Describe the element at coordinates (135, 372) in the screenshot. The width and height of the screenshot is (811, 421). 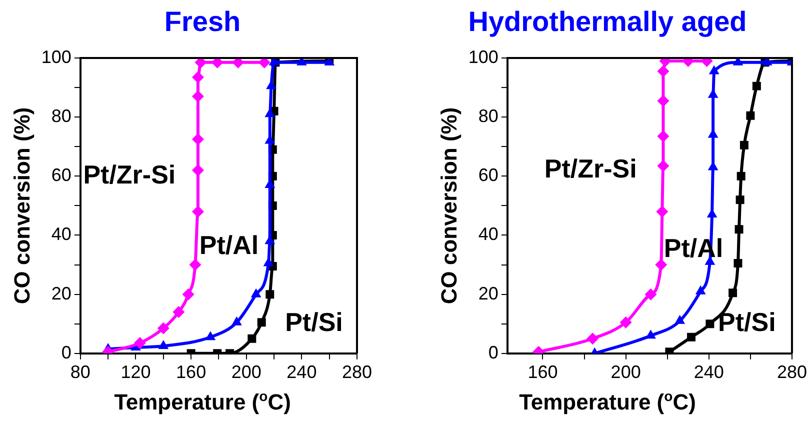
I see `x-tick-label: 120` at that location.